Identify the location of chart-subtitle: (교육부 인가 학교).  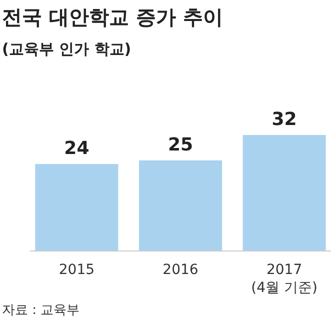
(67, 49).